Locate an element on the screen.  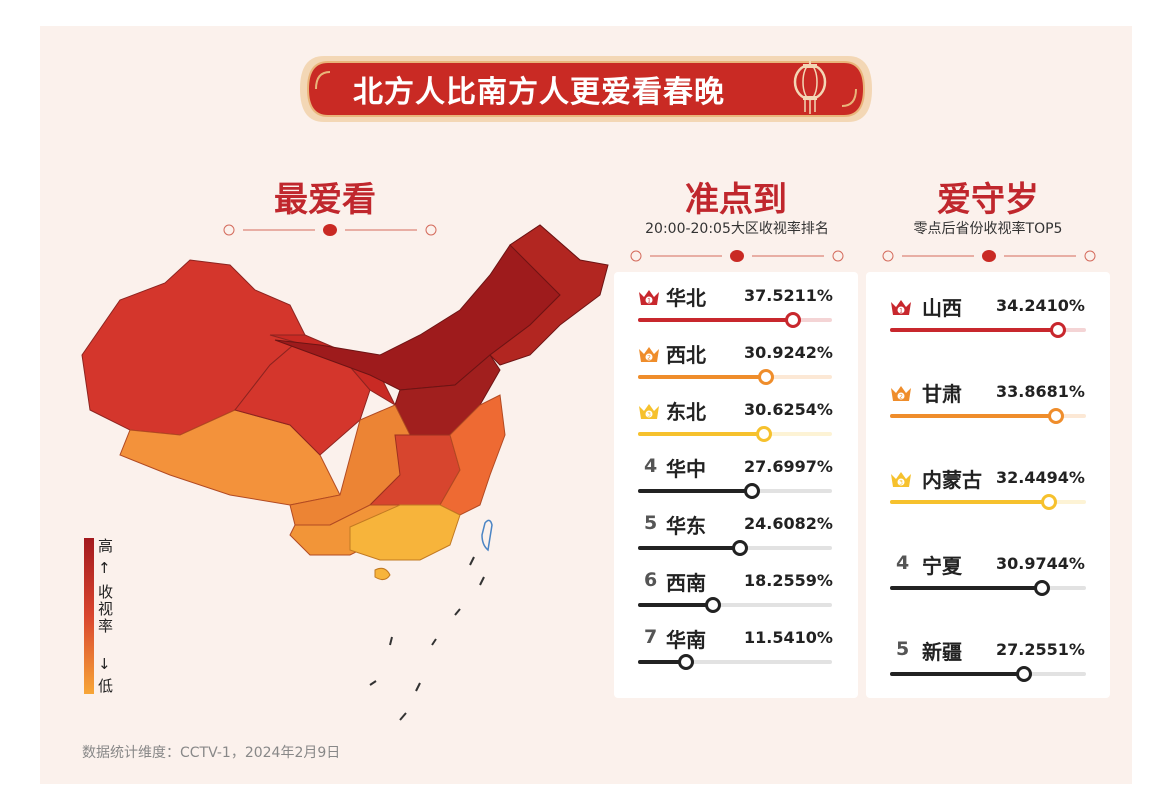
ranking-row: 5 新疆 27.2551% is located at coordinates (988, 666).